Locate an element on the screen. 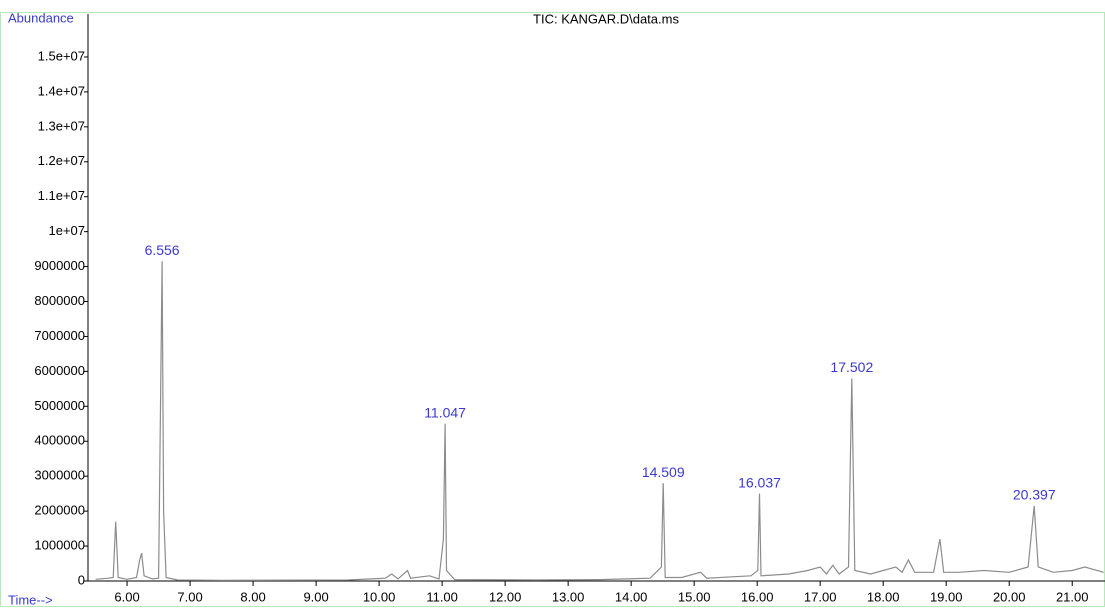 The width and height of the screenshot is (1105, 613). y-tick-label: 2000000 is located at coordinates (59, 510).